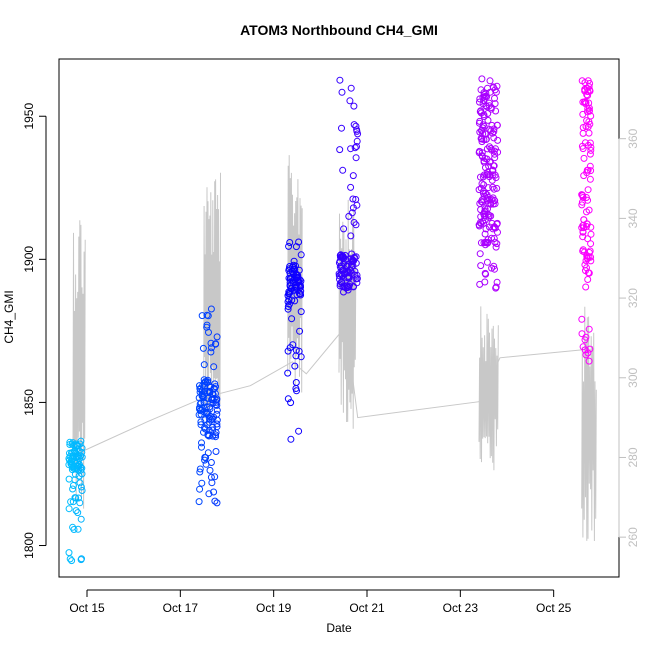 This screenshot has width=650, height=650. Describe the element at coordinates (629, 337) in the screenshot. I see `y-axis-right: 260 280 300 320 340 360` at that location.